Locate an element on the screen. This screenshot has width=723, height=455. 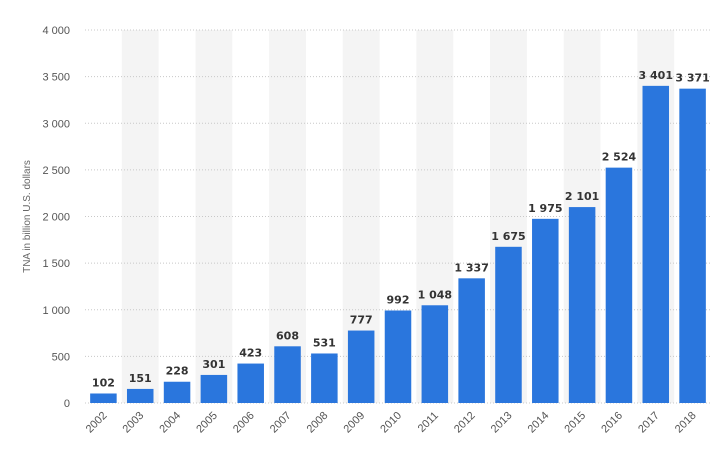
y-axis-ticks: 0 500 1 000 1 500 2 000 2 500 3 000 3 500 4 000 is located at coordinates (56, 217).